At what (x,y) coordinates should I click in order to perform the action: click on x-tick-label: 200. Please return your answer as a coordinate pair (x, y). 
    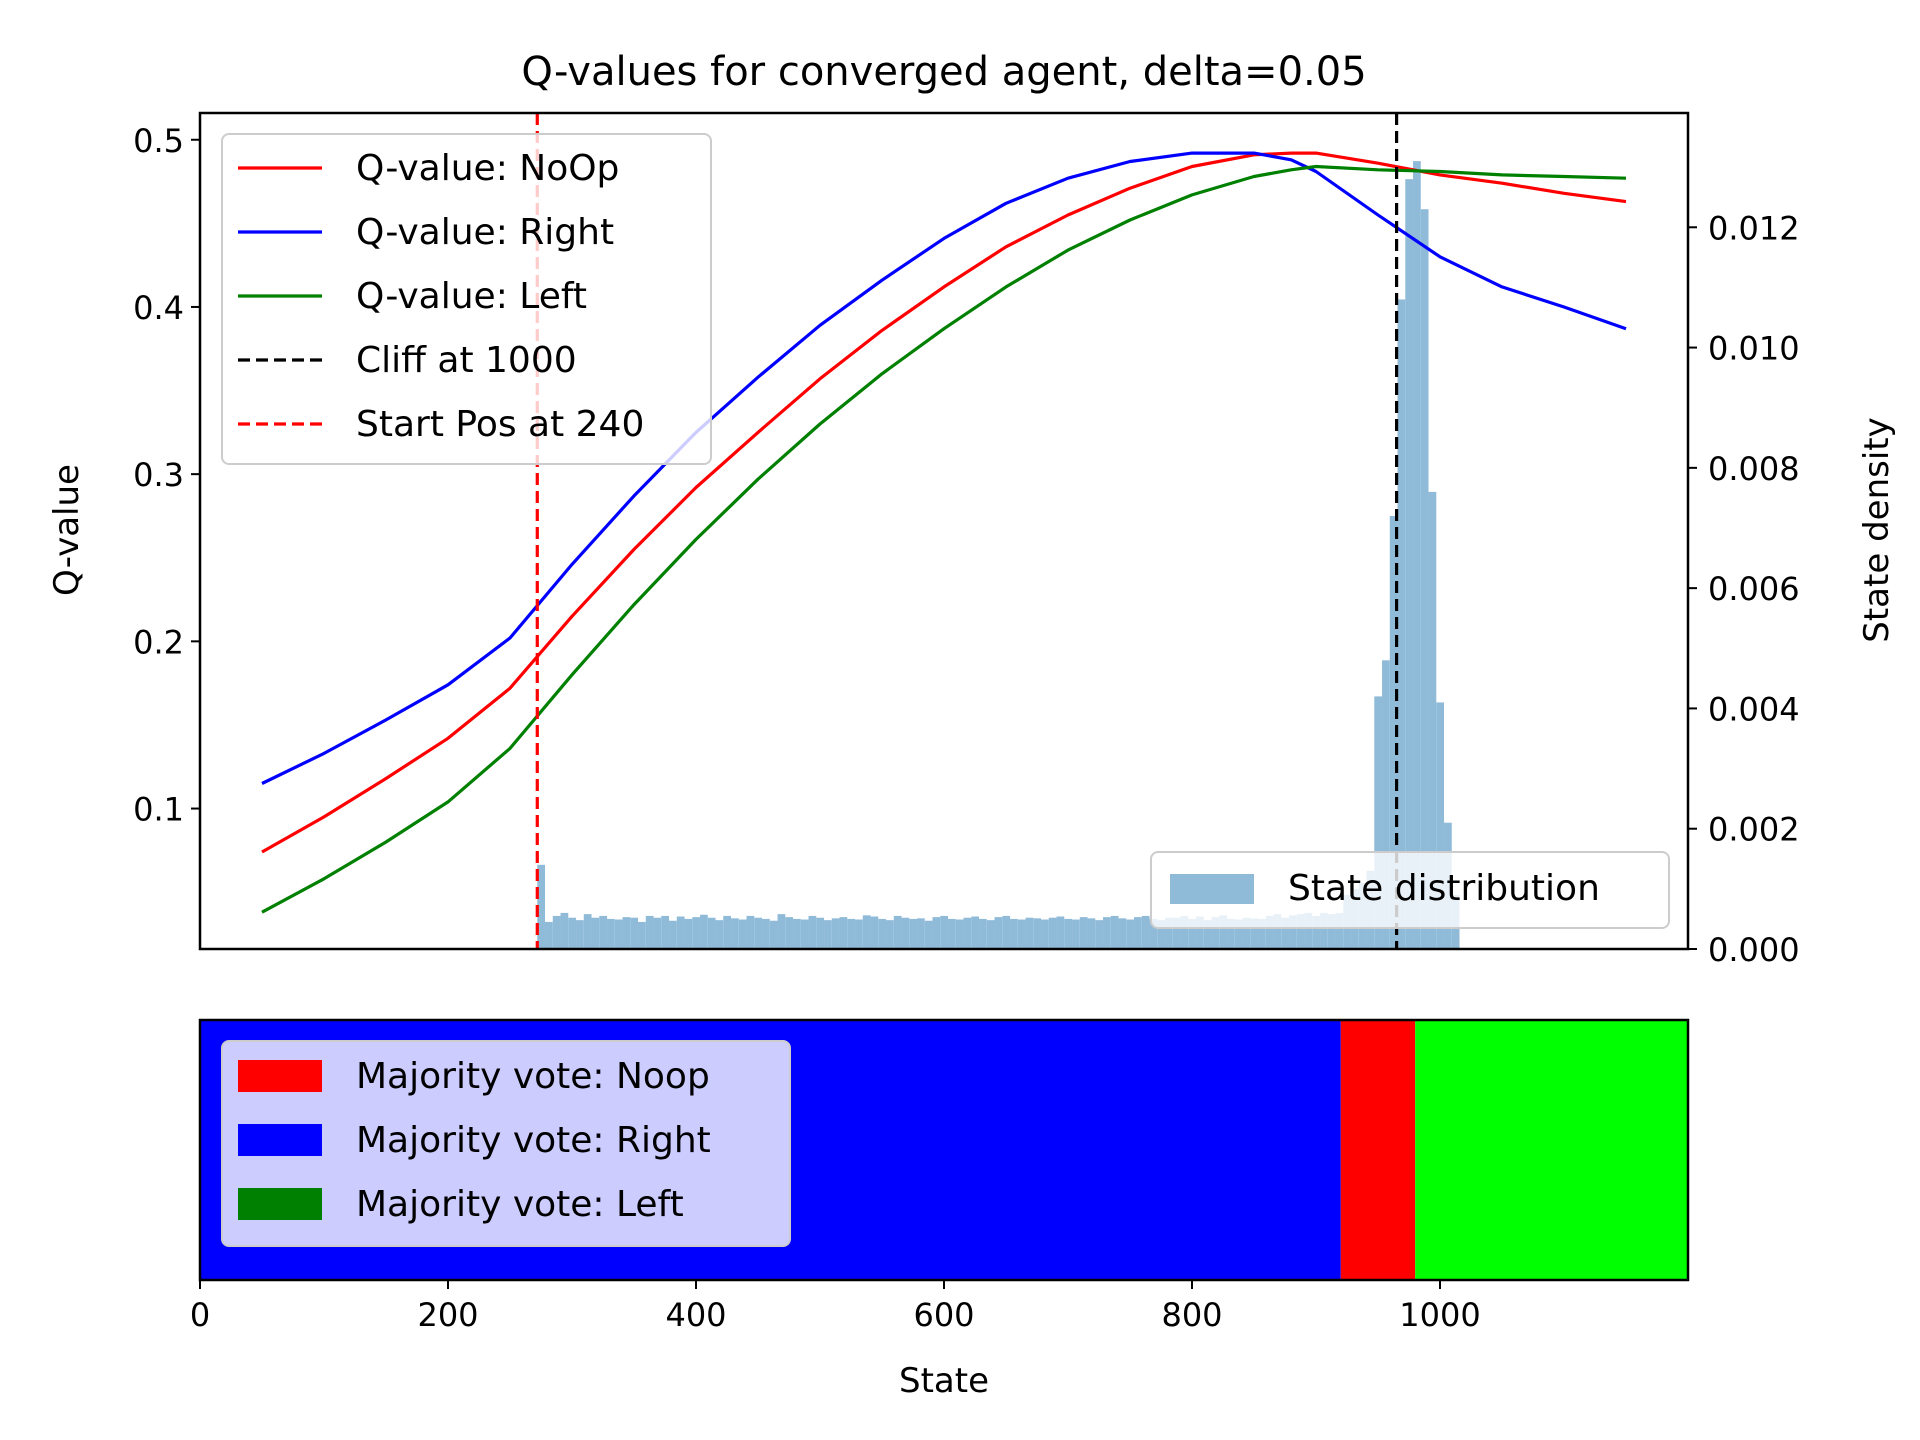
    Looking at the image, I should click on (447, 1315).